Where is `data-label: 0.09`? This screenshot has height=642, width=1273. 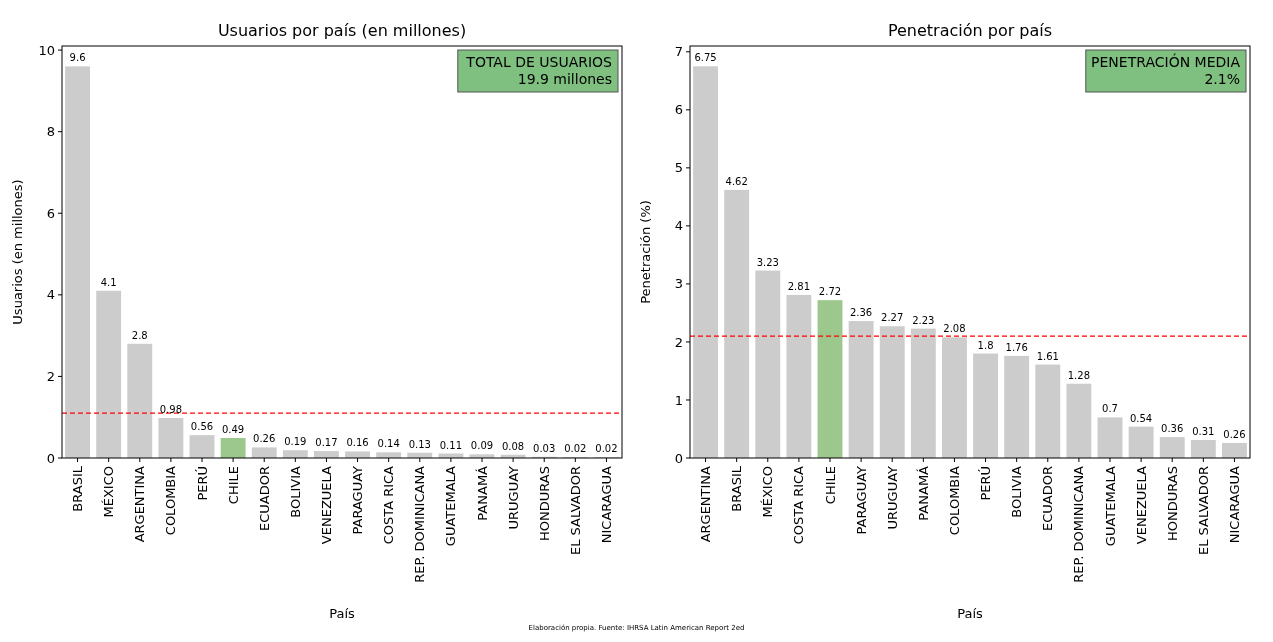 data-label: 0.09 is located at coordinates (482, 446).